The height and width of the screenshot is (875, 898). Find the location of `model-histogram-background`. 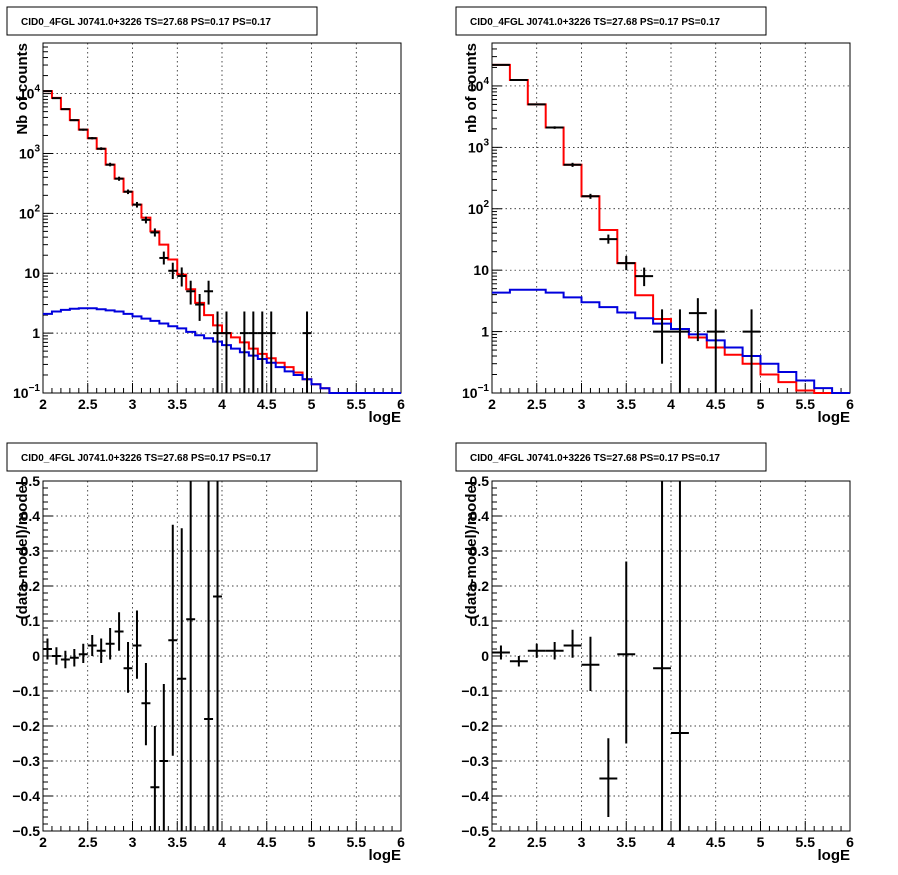

model-histogram-background is located at coordinates (222, 350).